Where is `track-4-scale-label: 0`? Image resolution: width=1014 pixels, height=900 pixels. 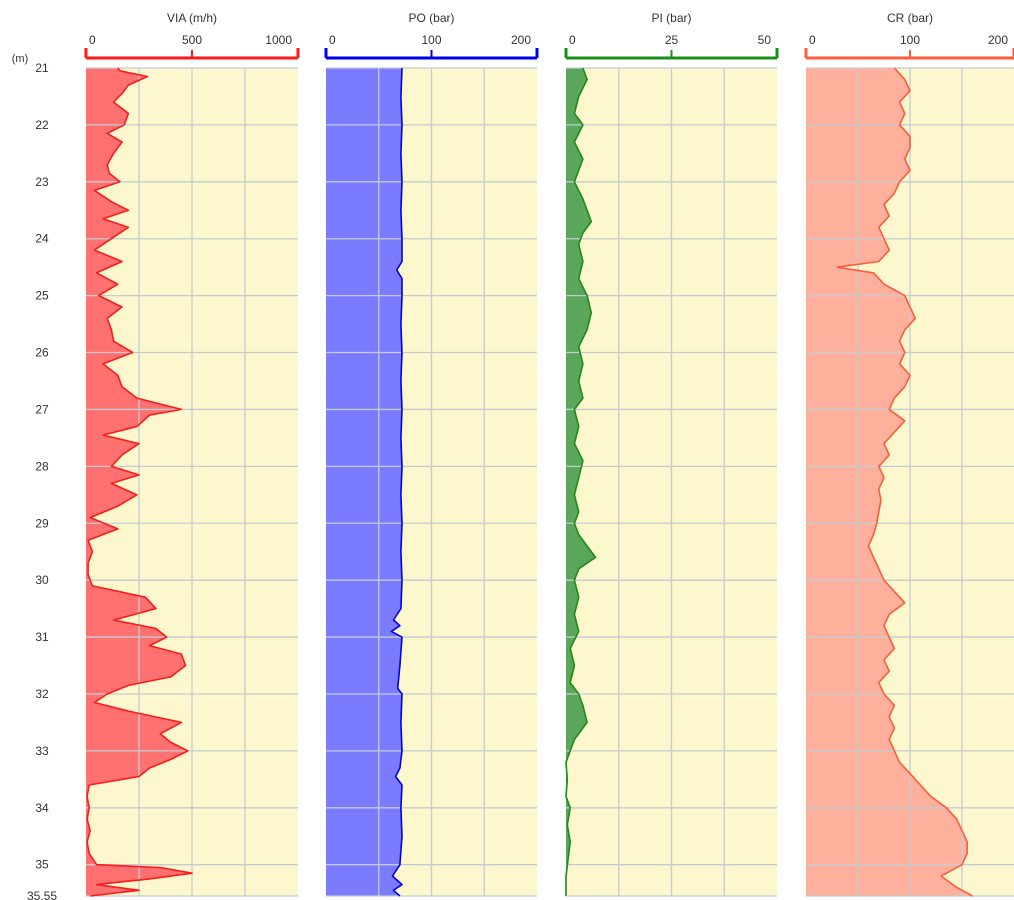
track-4-scale-label: 0 is located at coordinates (812, 40).